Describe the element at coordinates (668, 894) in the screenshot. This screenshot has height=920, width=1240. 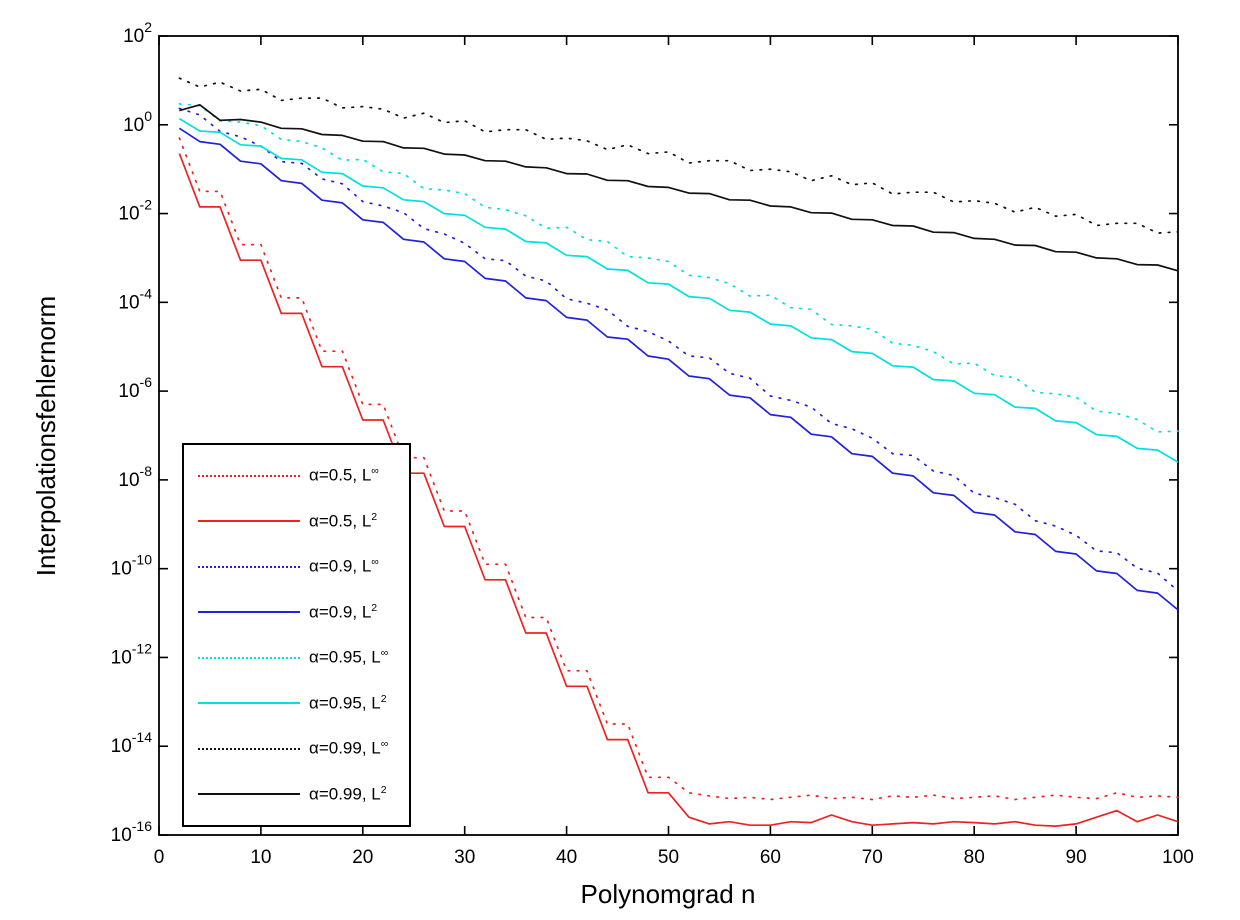
I see `x-axis-label: Polynomgrad n` at that location.